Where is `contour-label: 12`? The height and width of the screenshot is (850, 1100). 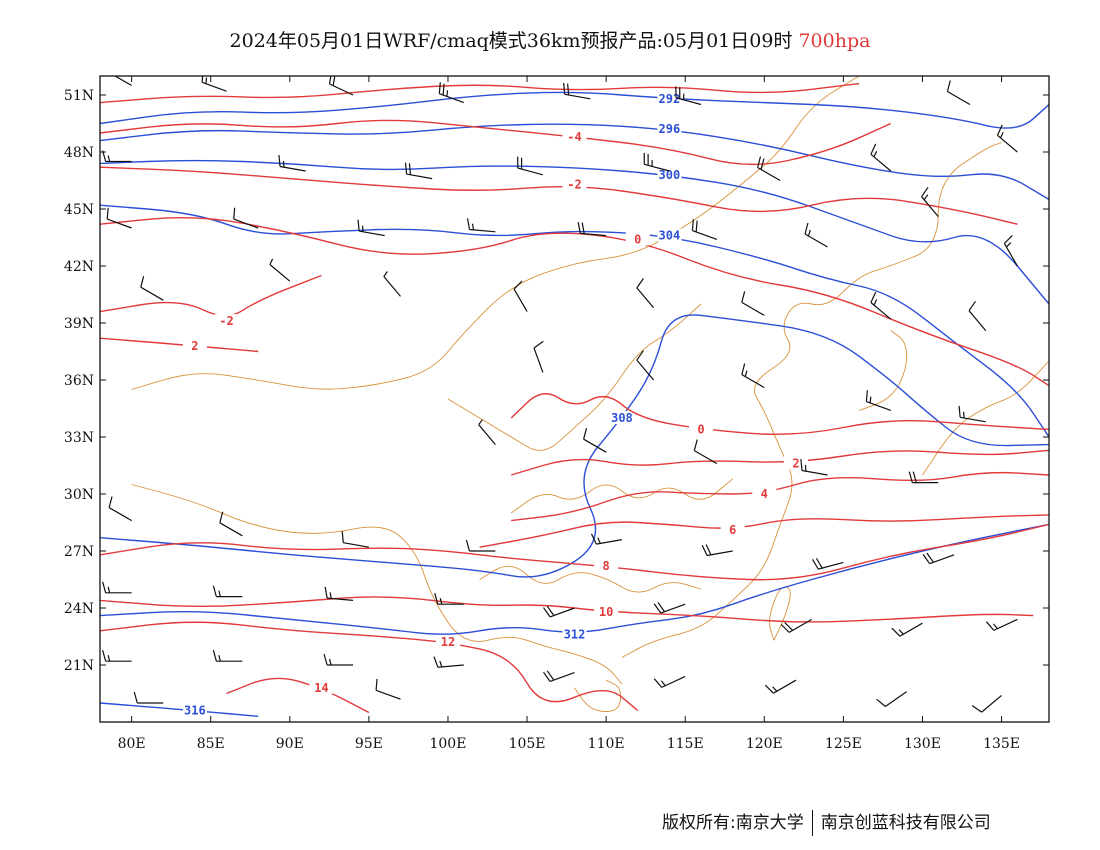
contour-label: 12 is located at coordinates (448, 642).